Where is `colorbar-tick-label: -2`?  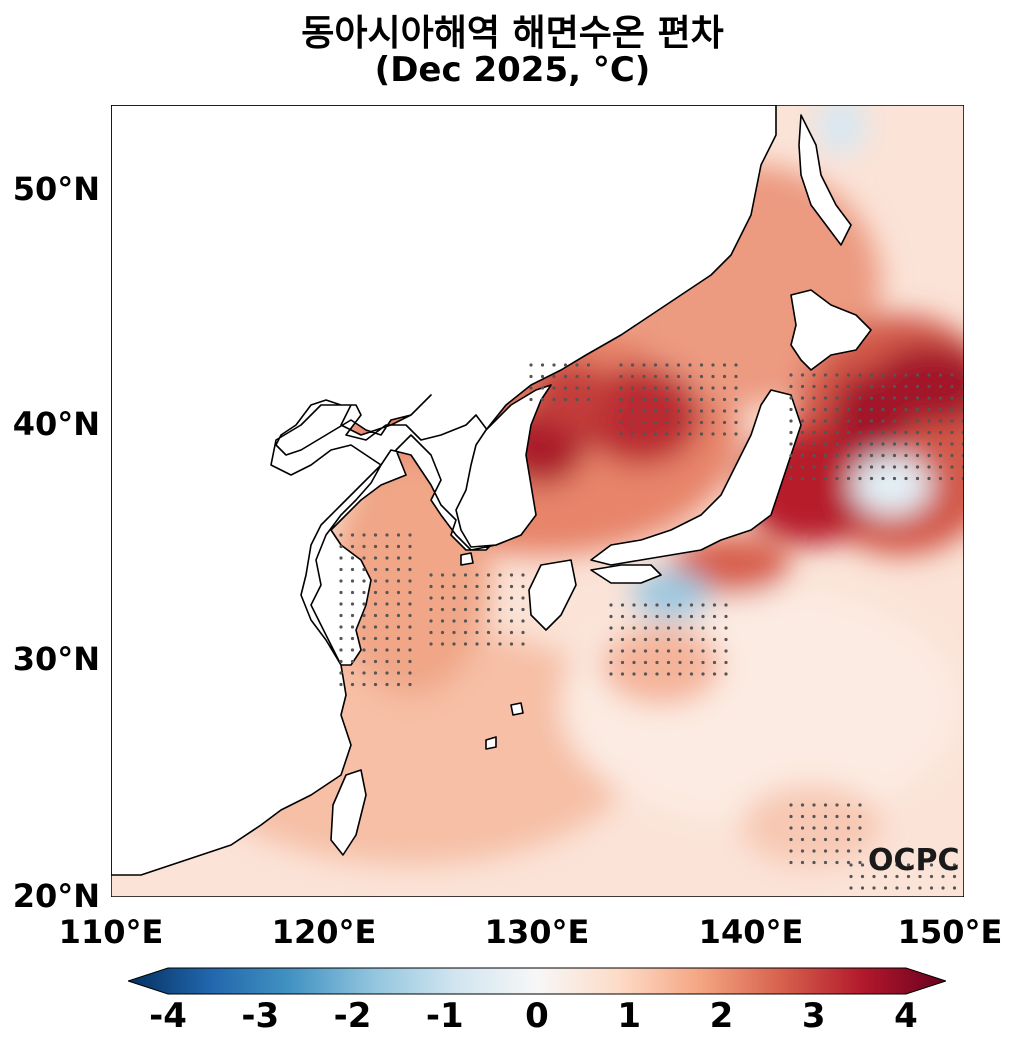 colorbar-tick-label: -2 is located at coordinates (352, 1016).